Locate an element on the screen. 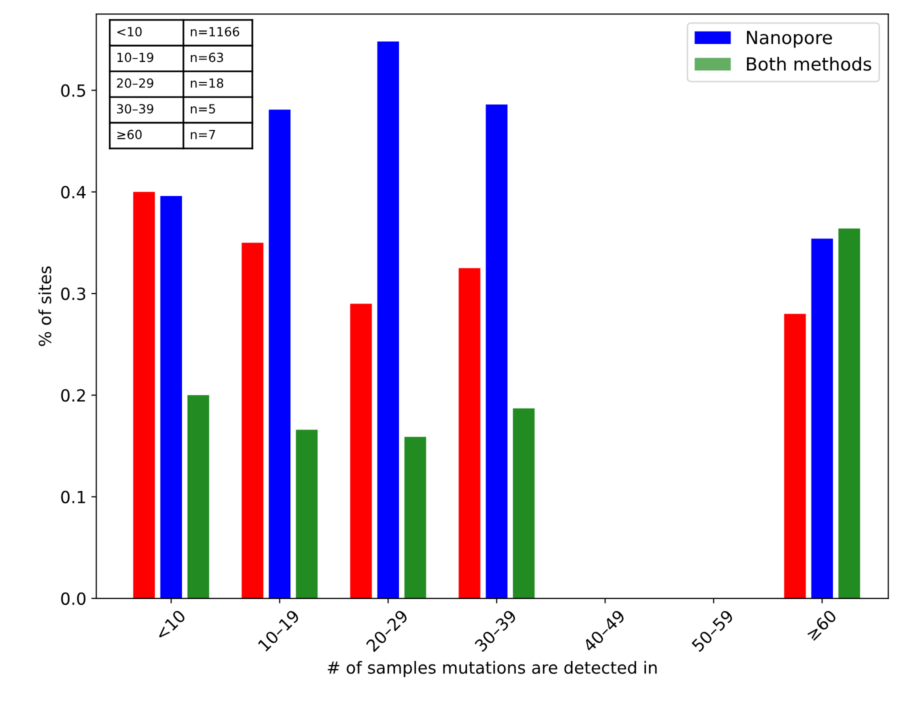  annotation: n=1166 is located at coordinates (215, 31).